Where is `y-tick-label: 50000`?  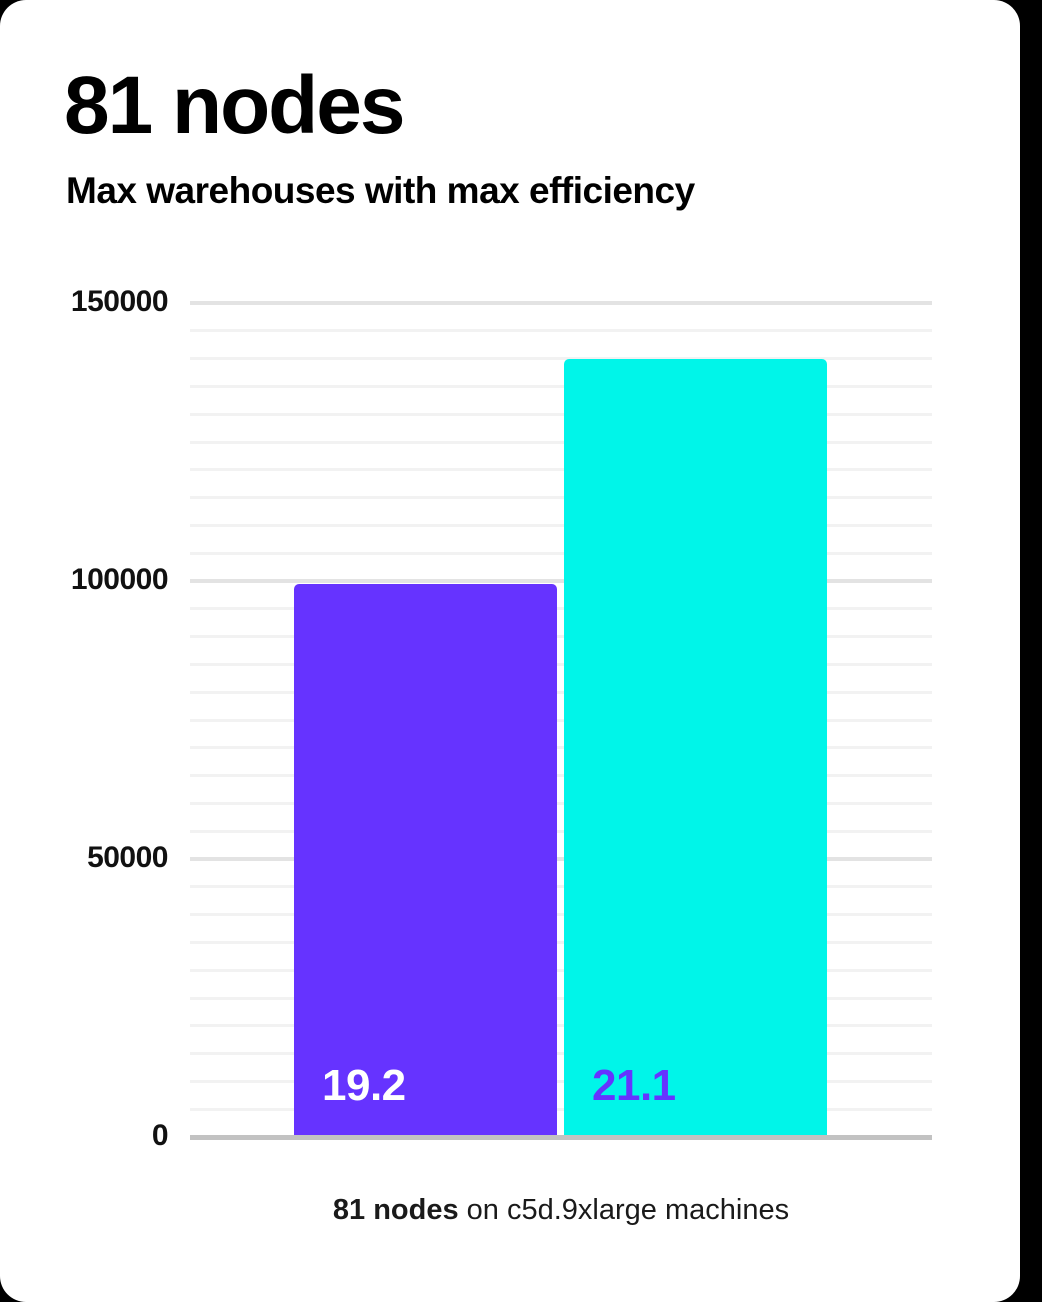 y-tick-label: 50000 is located at coordinates (127, 857).